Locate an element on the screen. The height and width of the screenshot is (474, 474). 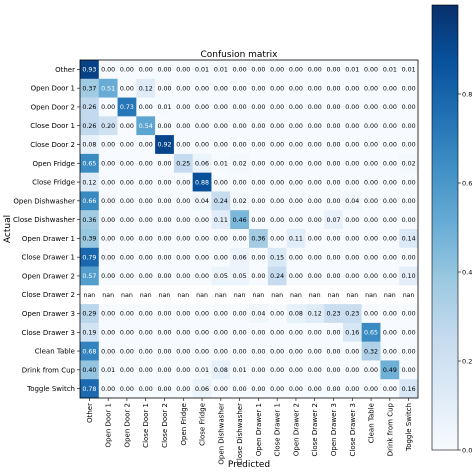
cell-value-label: 0.54 is located at coordinates (146, 126).